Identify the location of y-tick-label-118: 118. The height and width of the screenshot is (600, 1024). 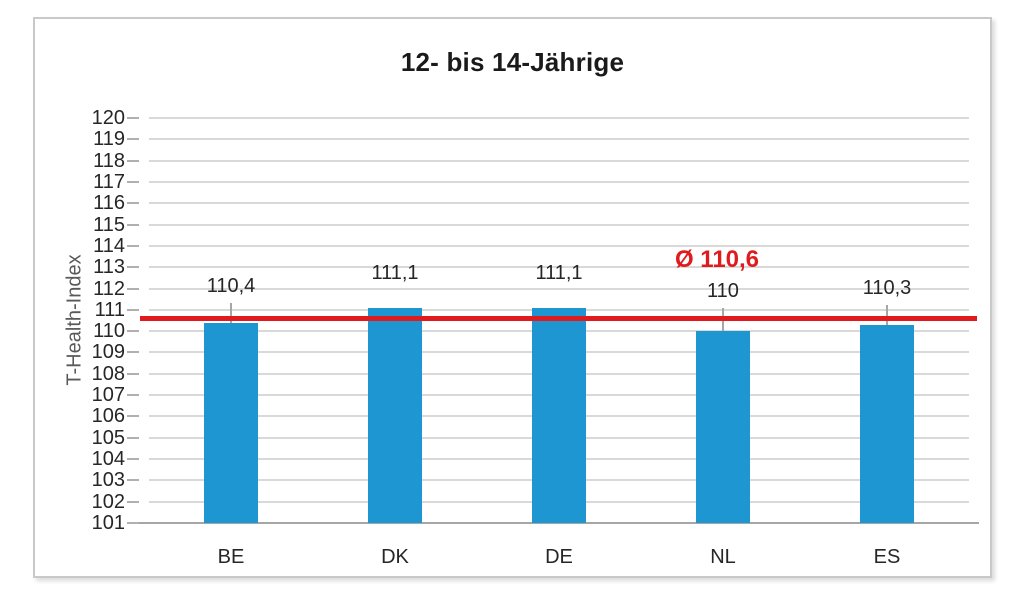
(109, 160).